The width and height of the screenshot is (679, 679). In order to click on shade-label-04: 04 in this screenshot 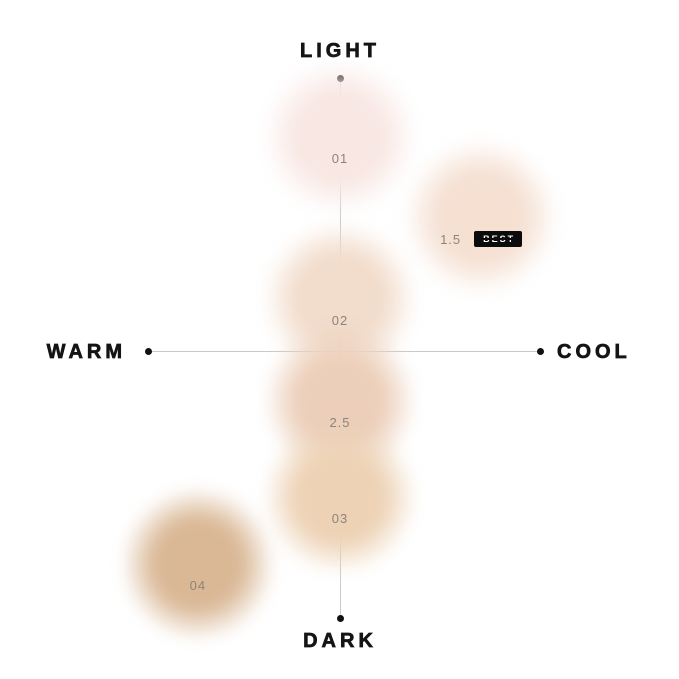, I will do `click(198, 585)`.